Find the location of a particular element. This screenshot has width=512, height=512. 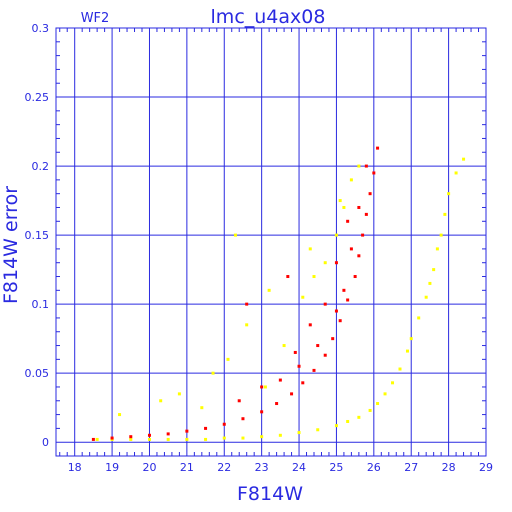

x-tick-label: 24 is located at coordinates (299, 467).